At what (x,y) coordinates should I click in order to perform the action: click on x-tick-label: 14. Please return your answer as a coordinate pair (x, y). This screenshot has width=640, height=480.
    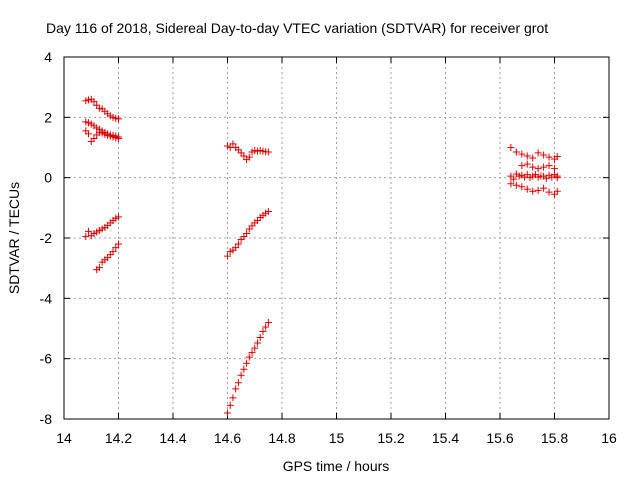
    Looking at the image, I should click on (64, 438).